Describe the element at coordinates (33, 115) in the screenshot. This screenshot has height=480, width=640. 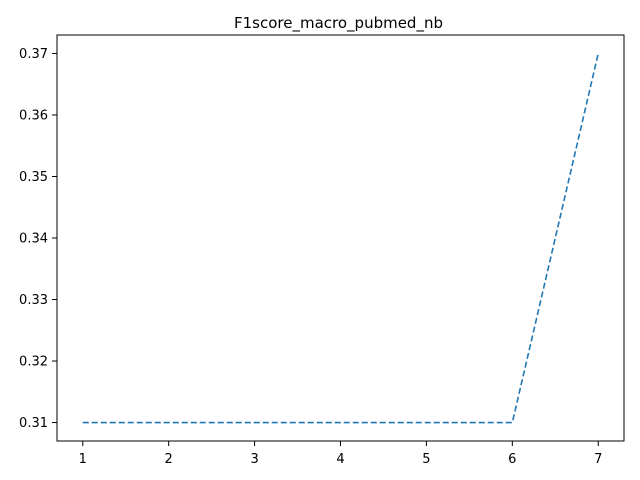
I see `y-tick-label: 0.36` at that location.